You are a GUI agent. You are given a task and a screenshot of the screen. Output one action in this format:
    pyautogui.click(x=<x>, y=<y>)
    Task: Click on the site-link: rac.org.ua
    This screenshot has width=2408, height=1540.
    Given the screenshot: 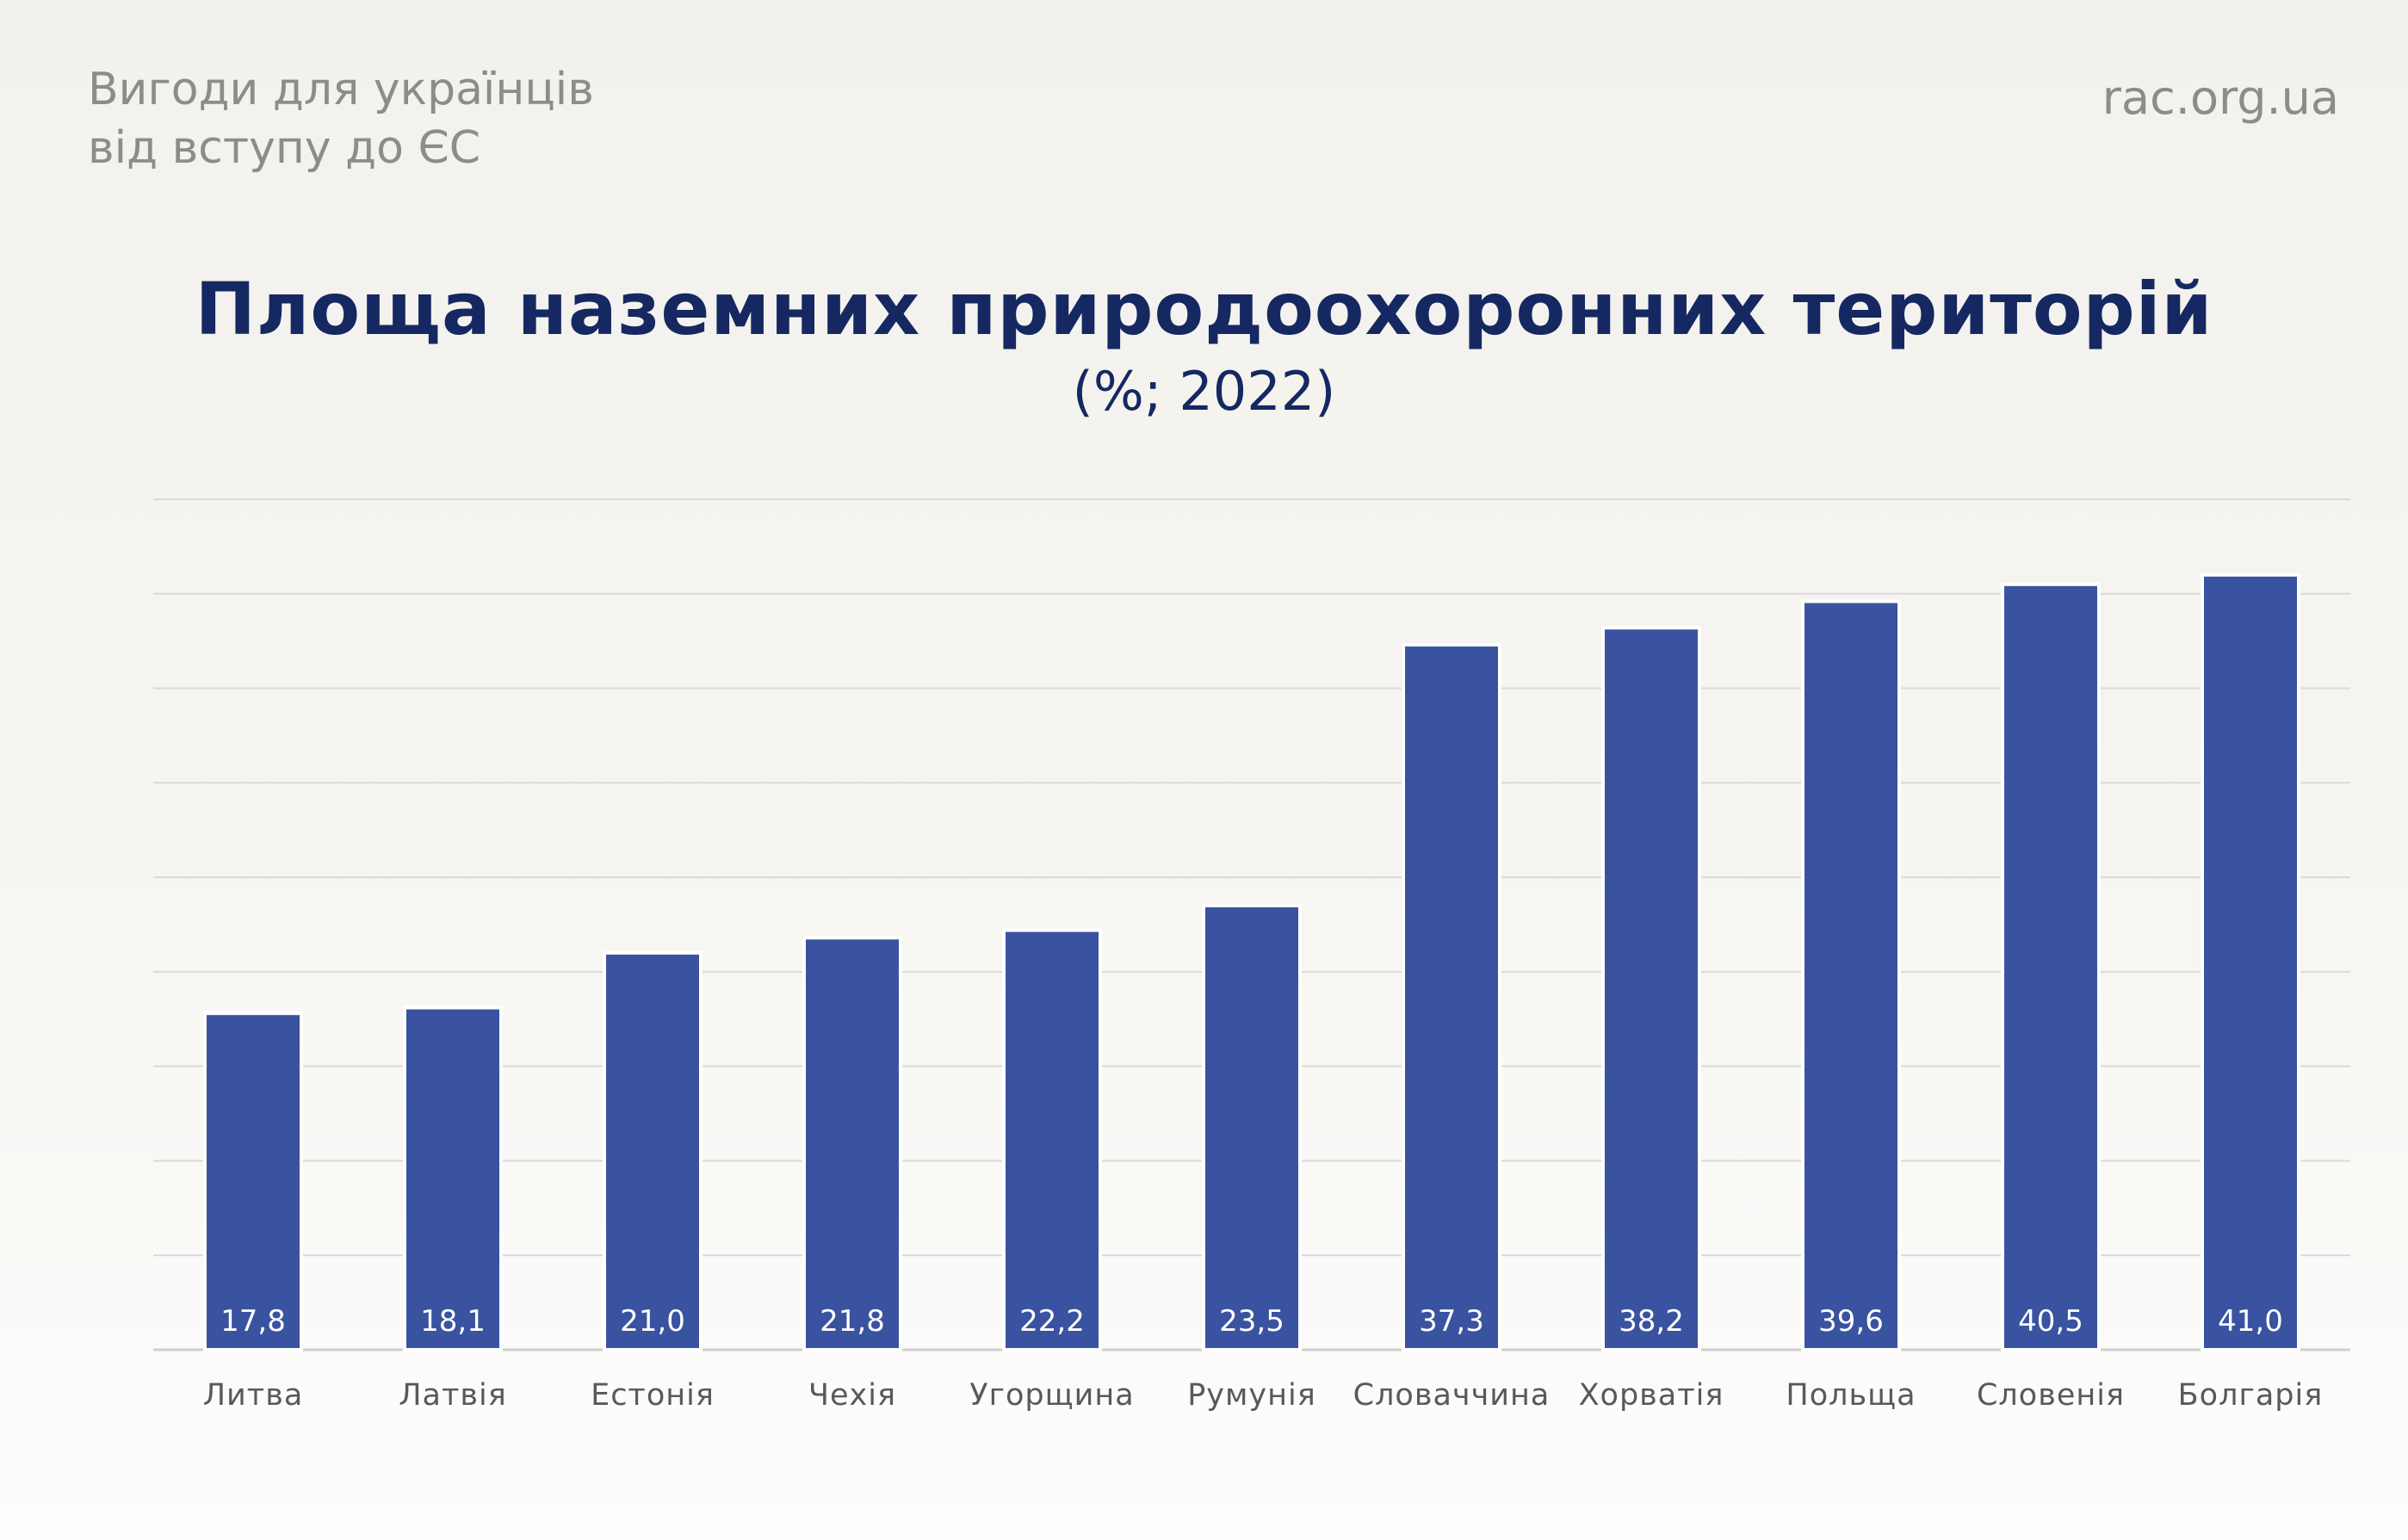 What is the action you would take?
    pyautogui.click(x=2220, y=98)
    